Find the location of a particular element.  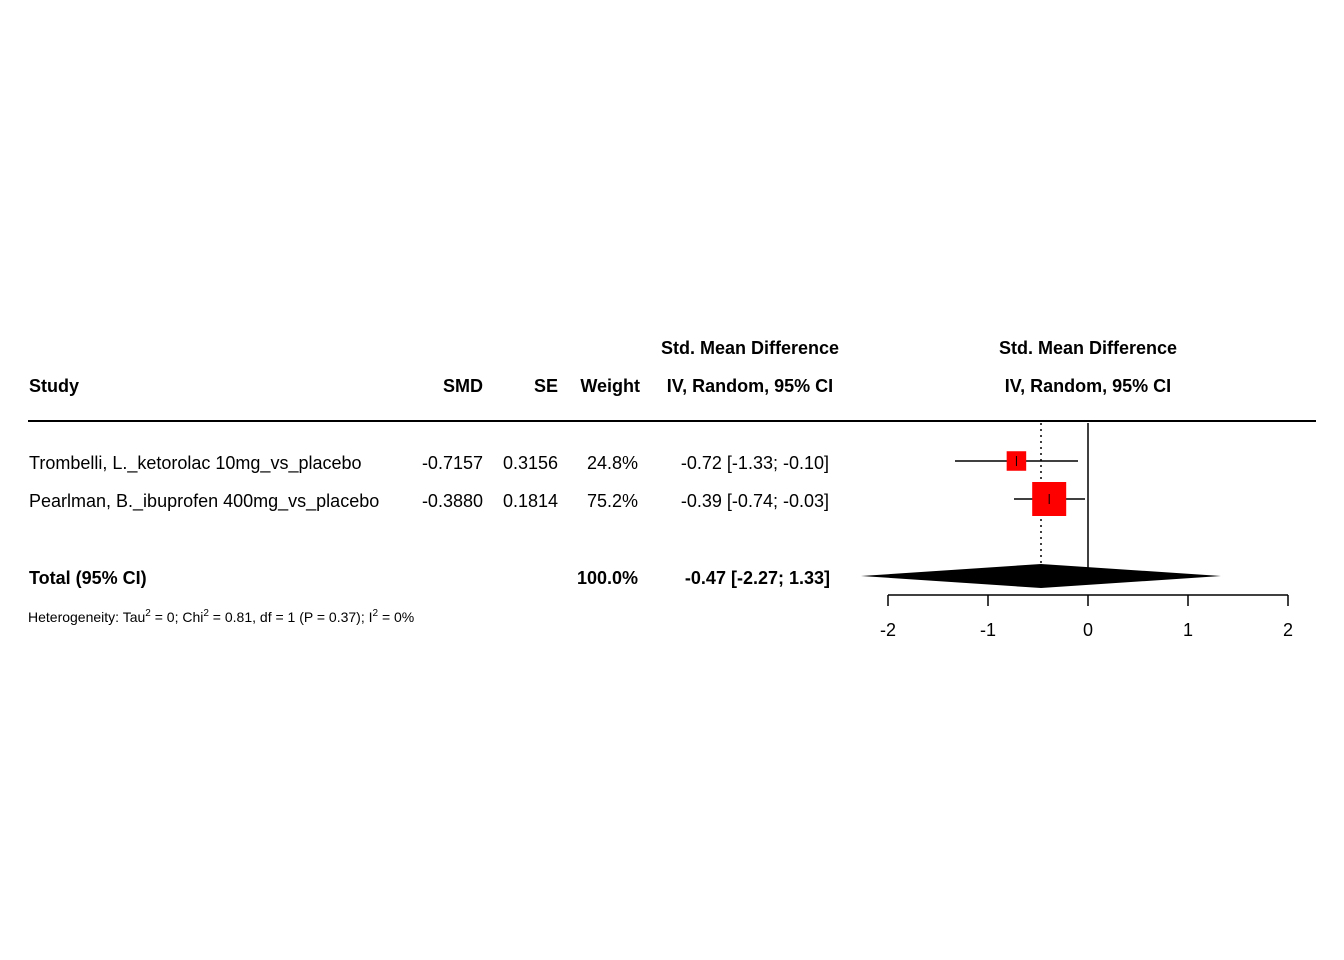

x-tick-label: 2 is located at coordinates (1288, 630).